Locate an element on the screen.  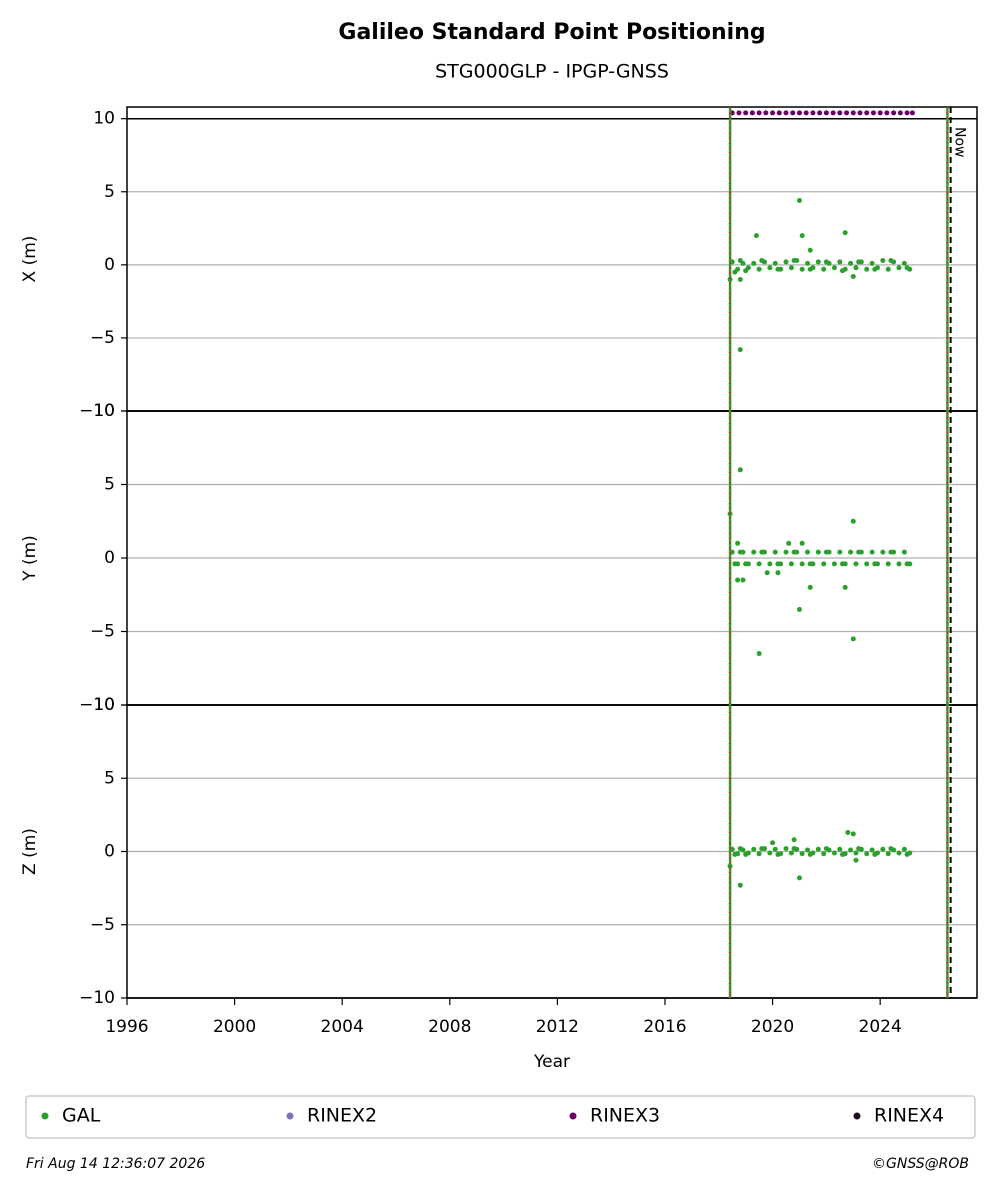
now-label: Now is located at coordinates (960, 142).